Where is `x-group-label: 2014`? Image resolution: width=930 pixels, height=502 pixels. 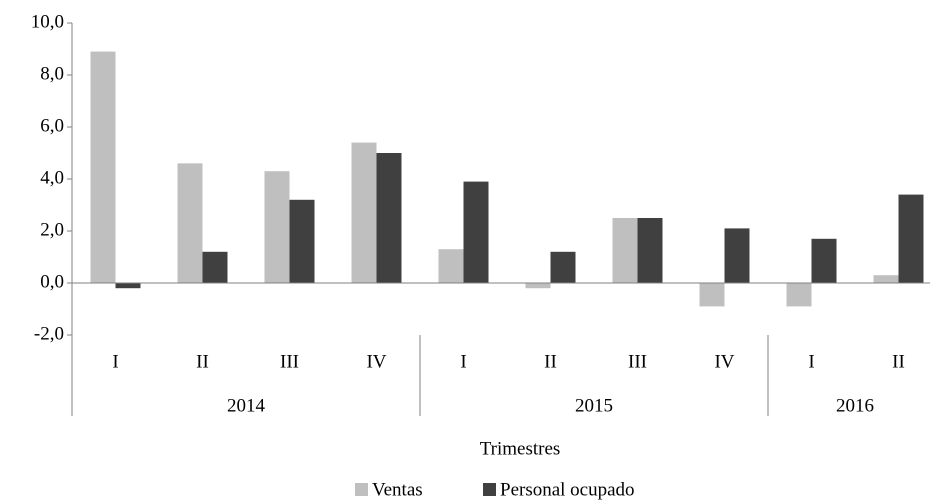 x-group-label: 2014 is located at coordinates (246, 405).